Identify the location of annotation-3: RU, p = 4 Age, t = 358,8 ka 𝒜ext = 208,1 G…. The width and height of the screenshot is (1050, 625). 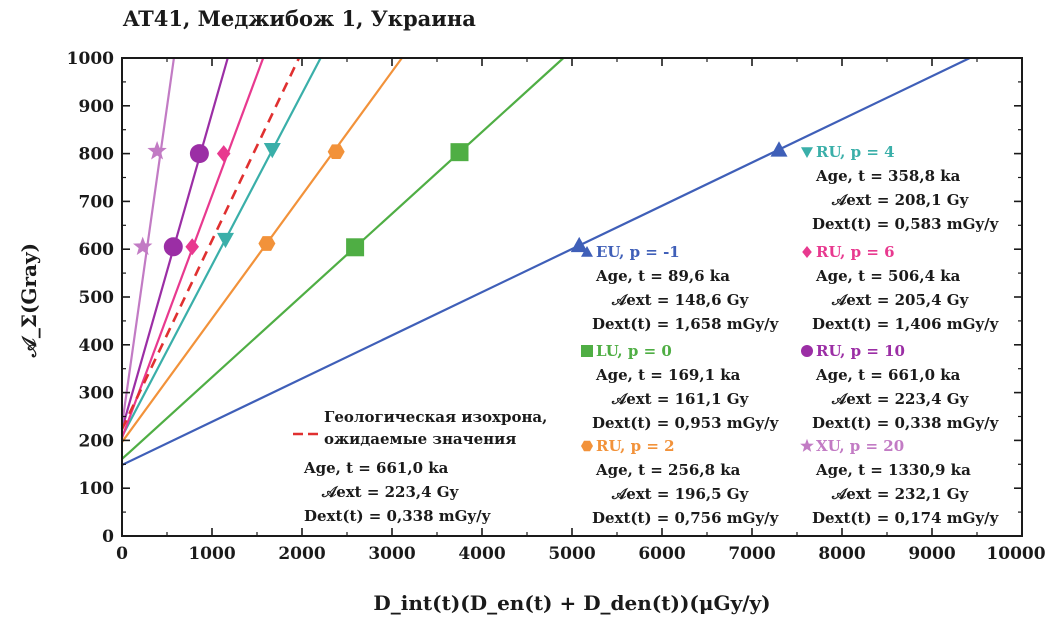
(900, 188).